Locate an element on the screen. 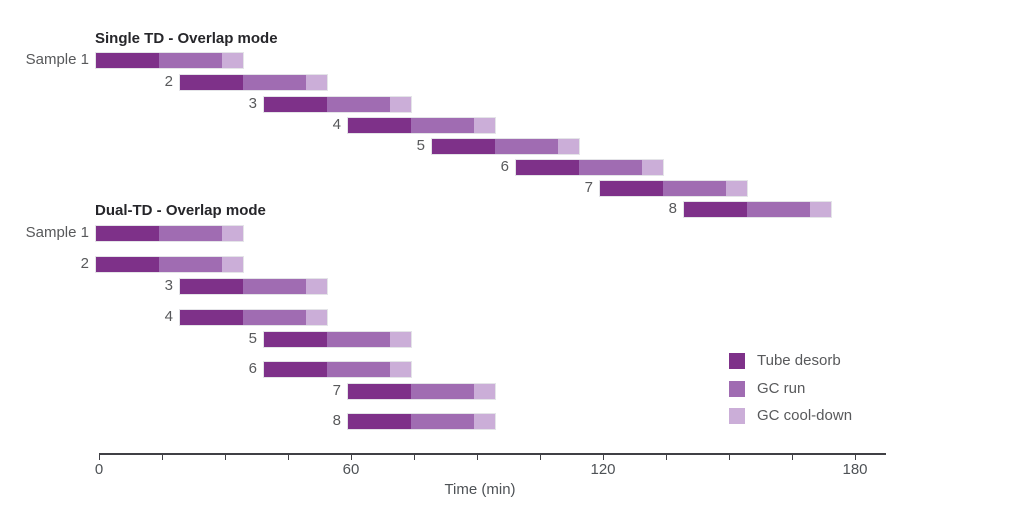  row-label: Sample 1 is located at coordinates (57, 59).